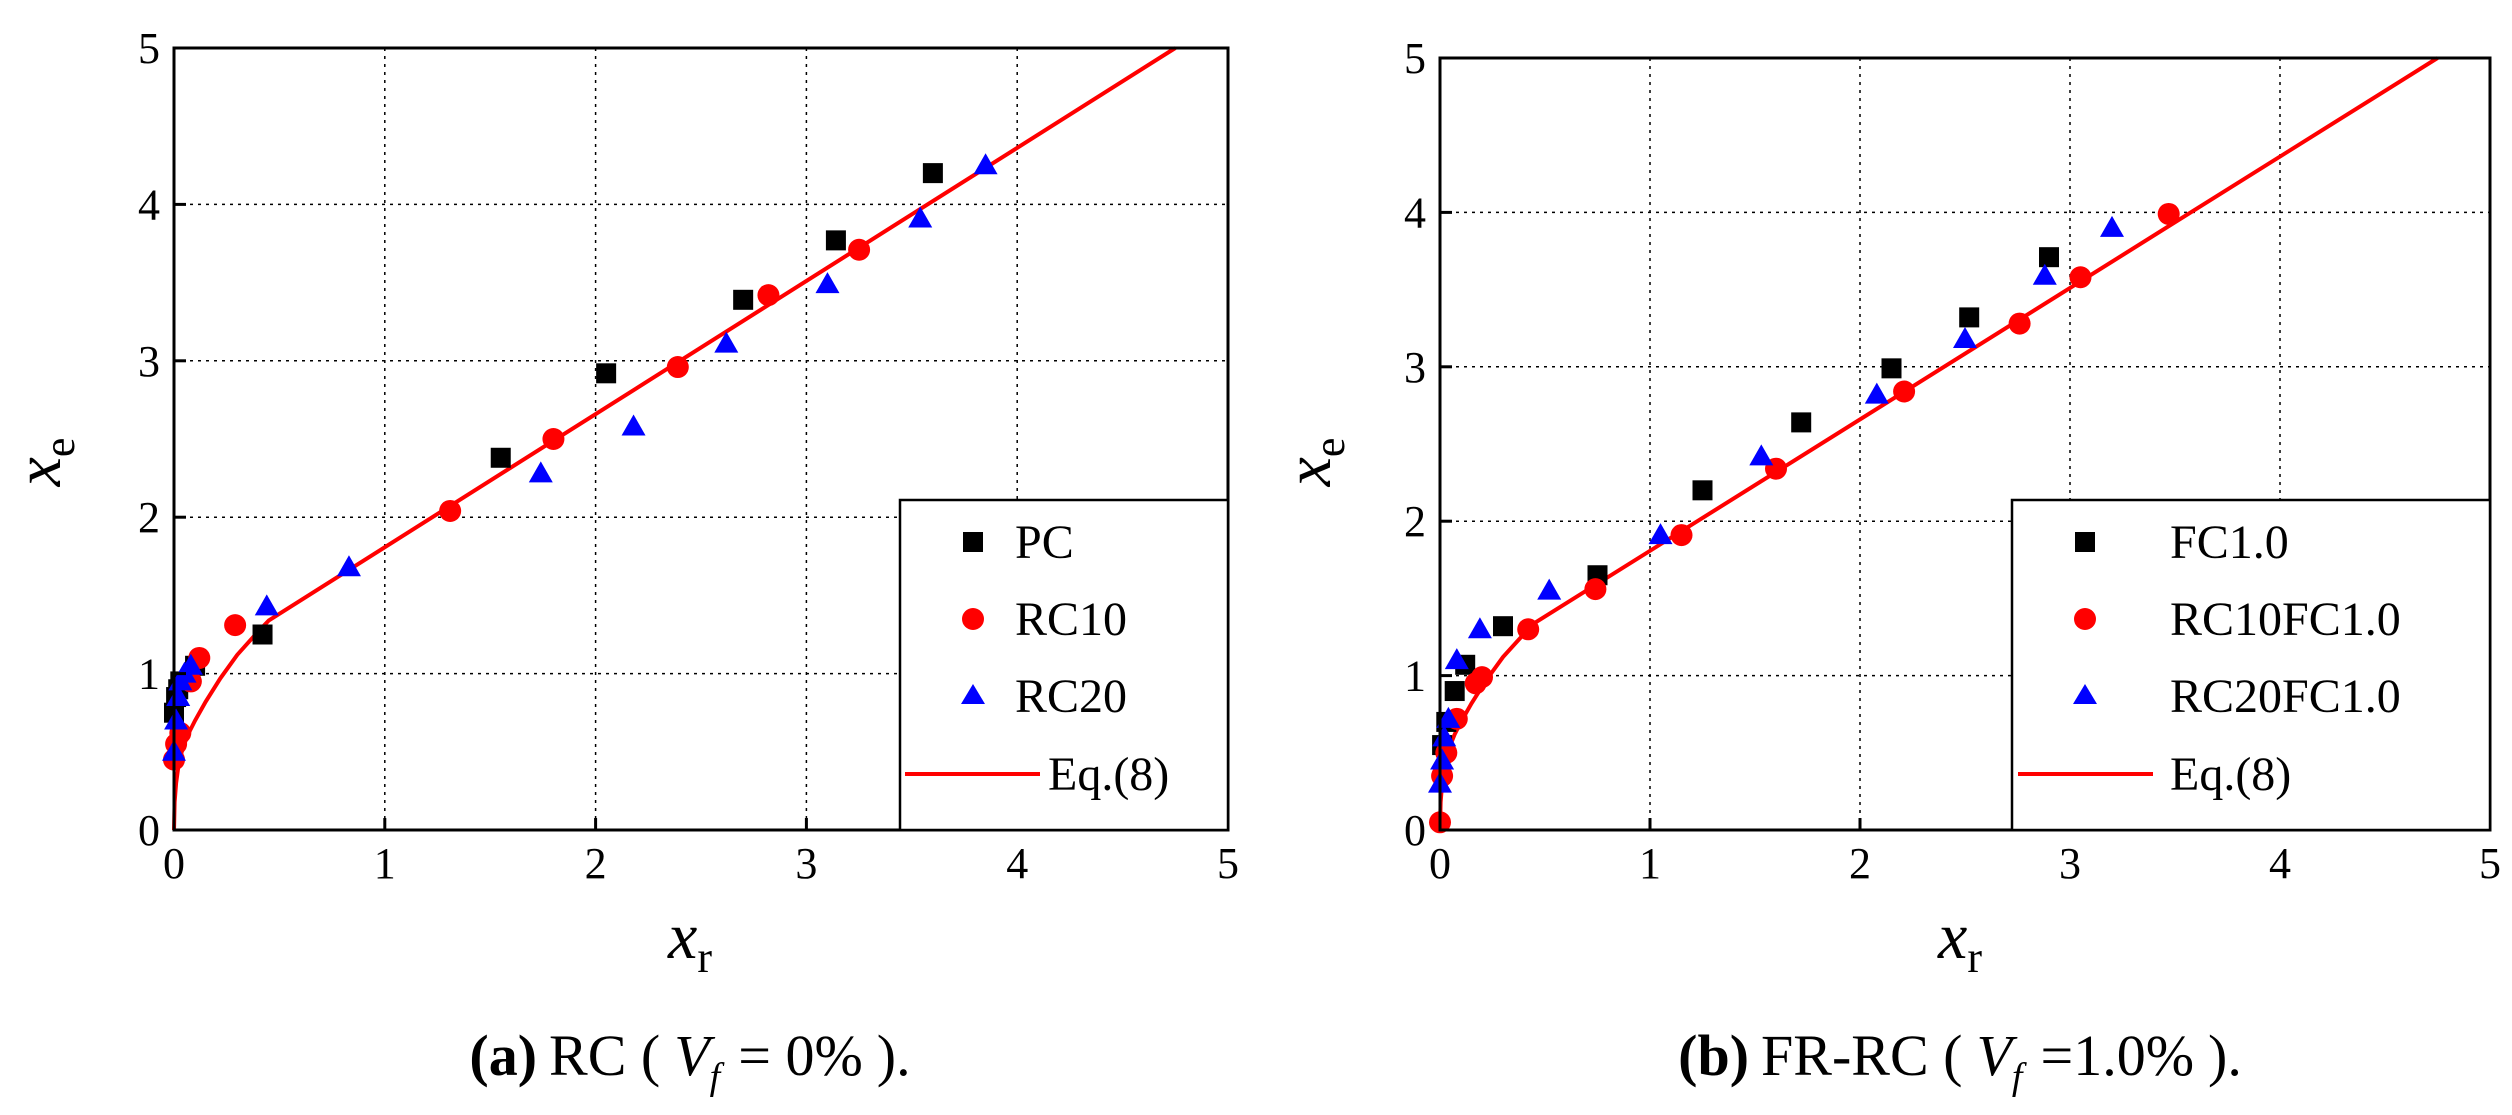  What do you see at coordinates (2085, 619) in the screenshot?
I see `legend-marker-rc10fc1` at bounding box center [2085, 619].